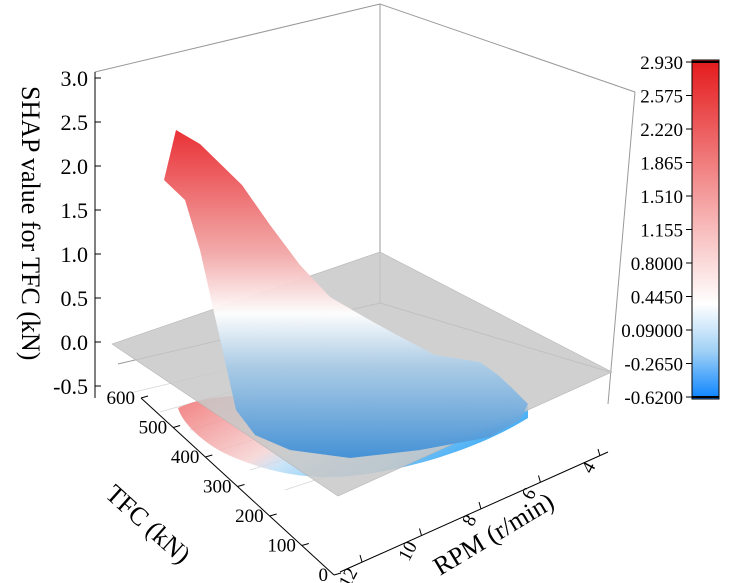  What do you see at coordinates (121, 398) in the screenshot?
I see `tfc-tick-label: 600` at bounding box center [121, 398].